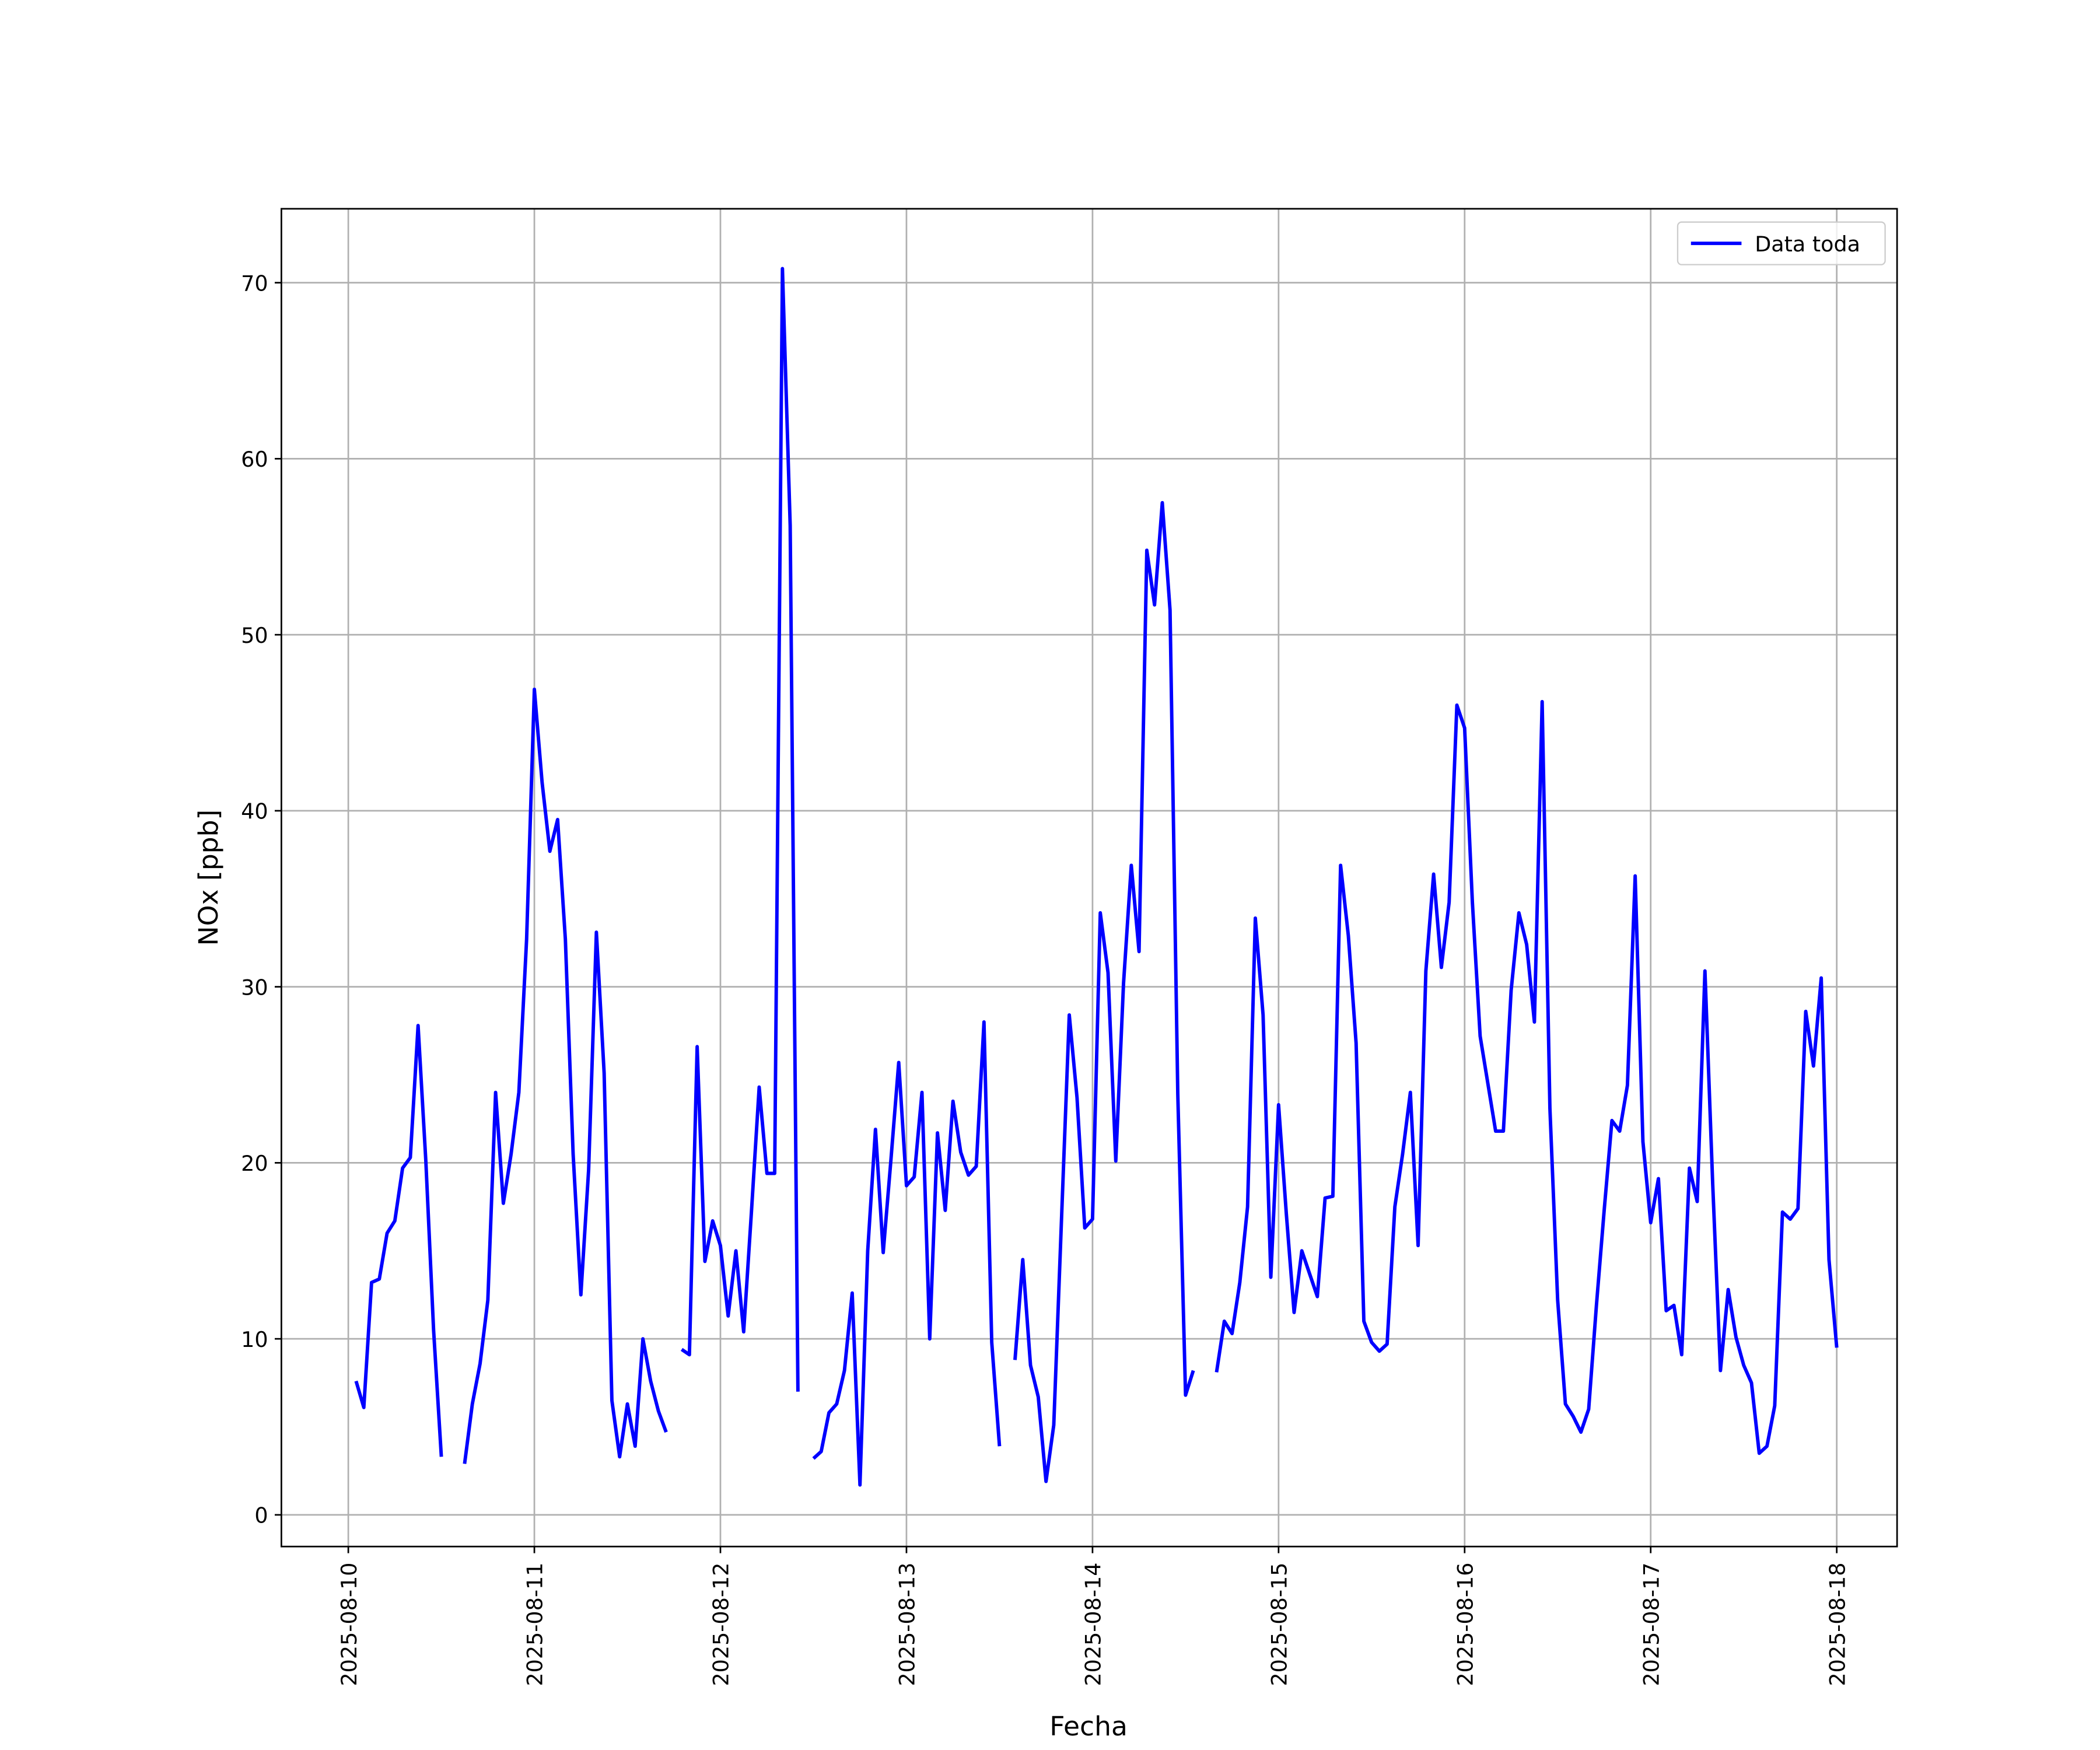  I want to click on y-tick-label: 50, so click(254, 635).